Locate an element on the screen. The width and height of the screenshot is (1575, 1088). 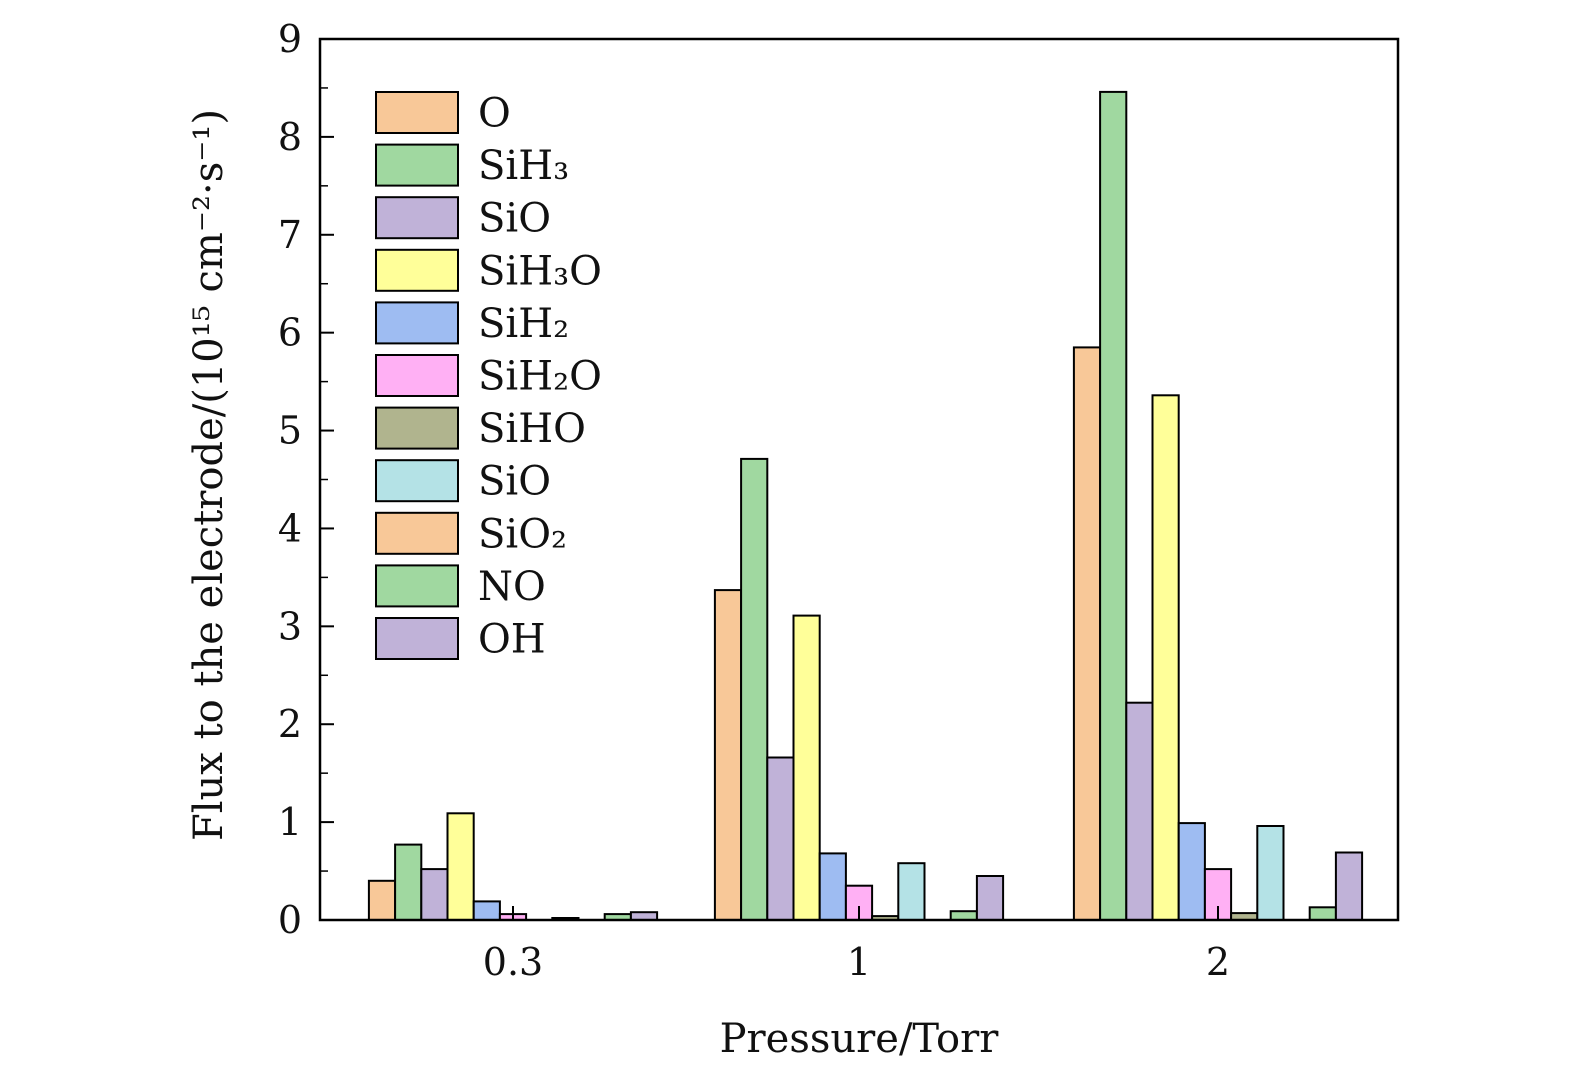
y-tick-label-5: 5 is located at coordinates (290, 431).